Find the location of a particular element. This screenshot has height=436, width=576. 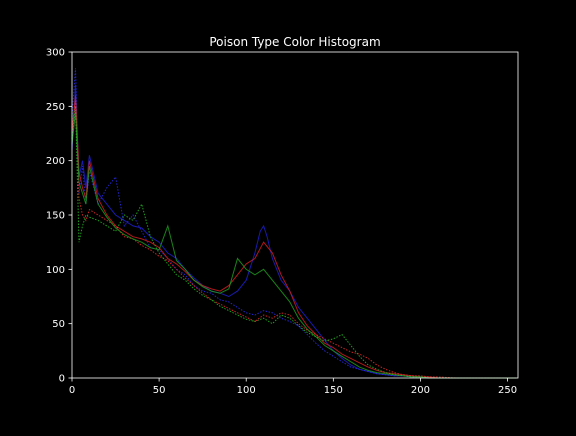

y-tick-label: 100 is located at coordinates (55, 270).